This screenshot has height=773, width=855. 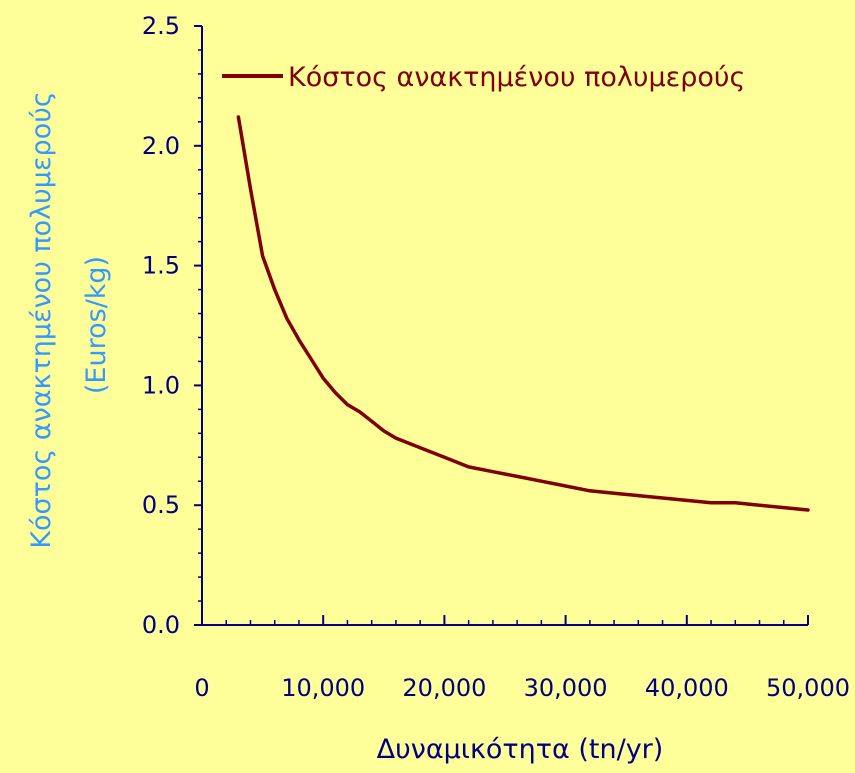 I want to click on y-tick-label: 0.0, so click(x=161, y=625).